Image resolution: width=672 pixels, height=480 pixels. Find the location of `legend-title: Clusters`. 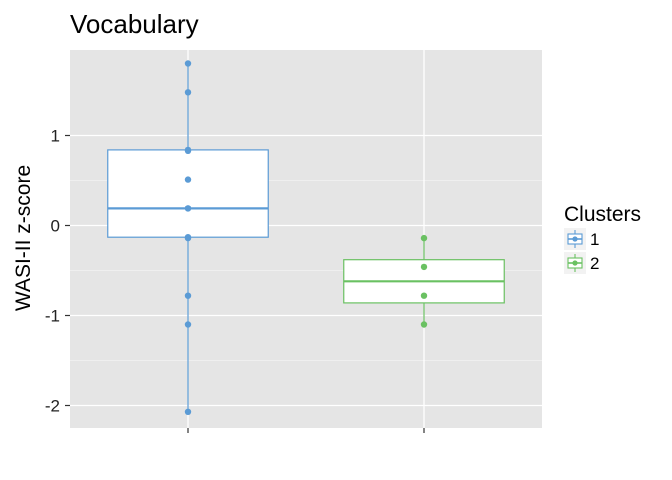

legend-title: Clusters is located at coordinates (602, 214).